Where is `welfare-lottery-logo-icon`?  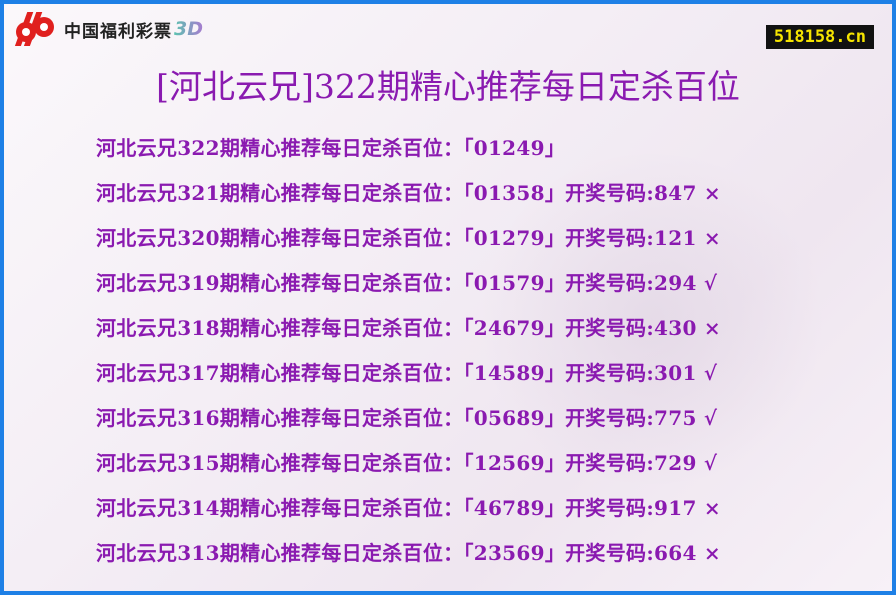
welfare-lottery-logo-icon is located at coordinates (34, 29).